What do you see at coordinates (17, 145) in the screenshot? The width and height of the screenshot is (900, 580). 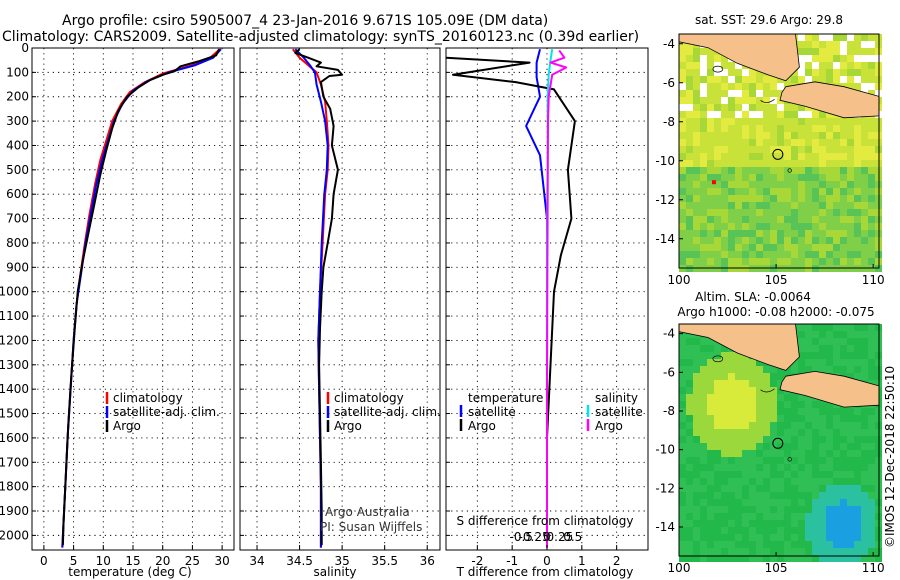 I see `y-tick-label: 400` at bounding box center [17, 145].